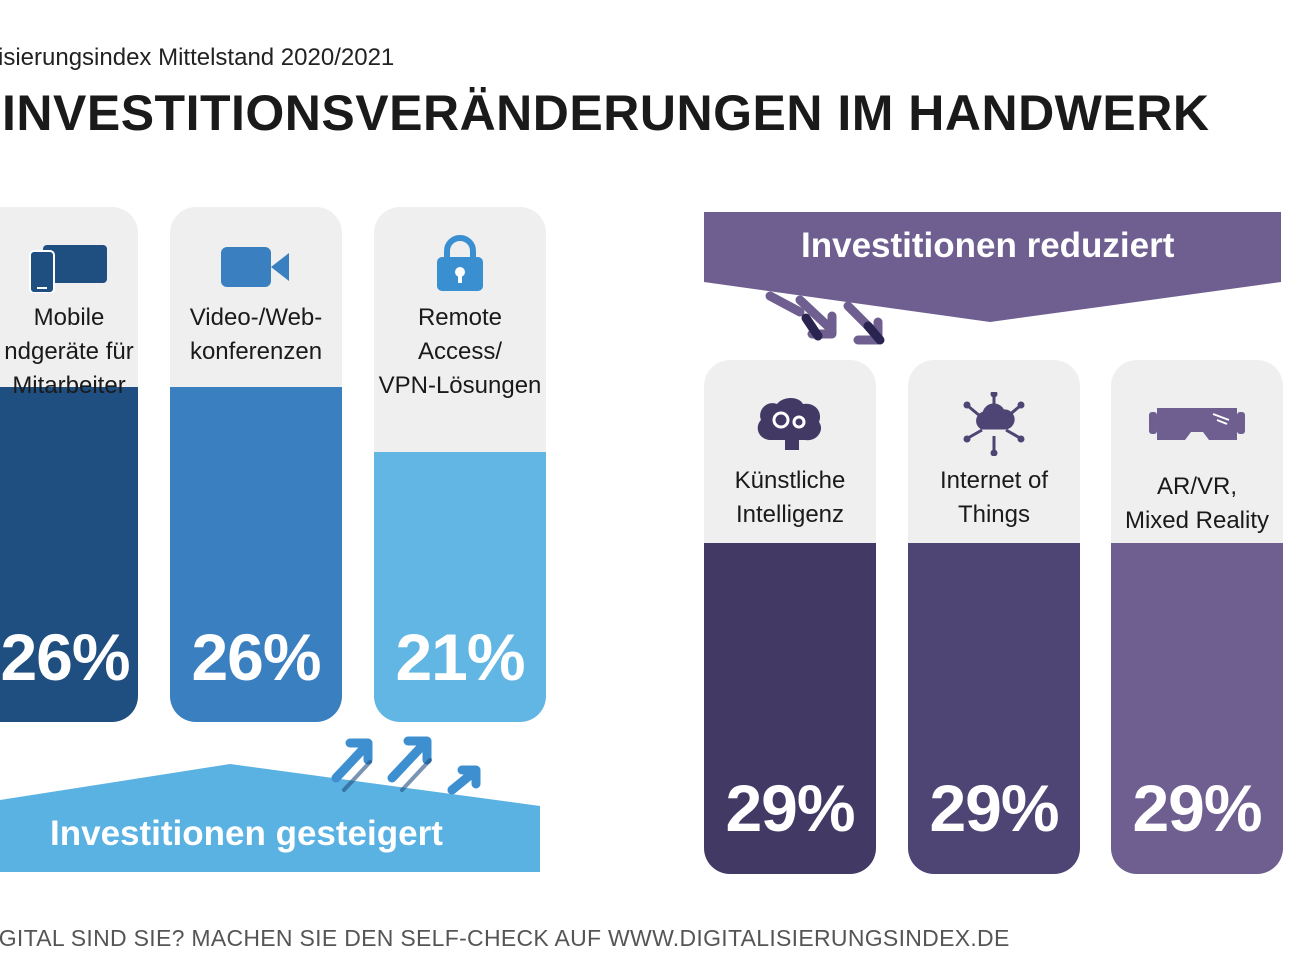  What do you see at coordinates (790, 426) in the screenshot?
I see `brain-gears-icon` at bounding box center [790, 426].